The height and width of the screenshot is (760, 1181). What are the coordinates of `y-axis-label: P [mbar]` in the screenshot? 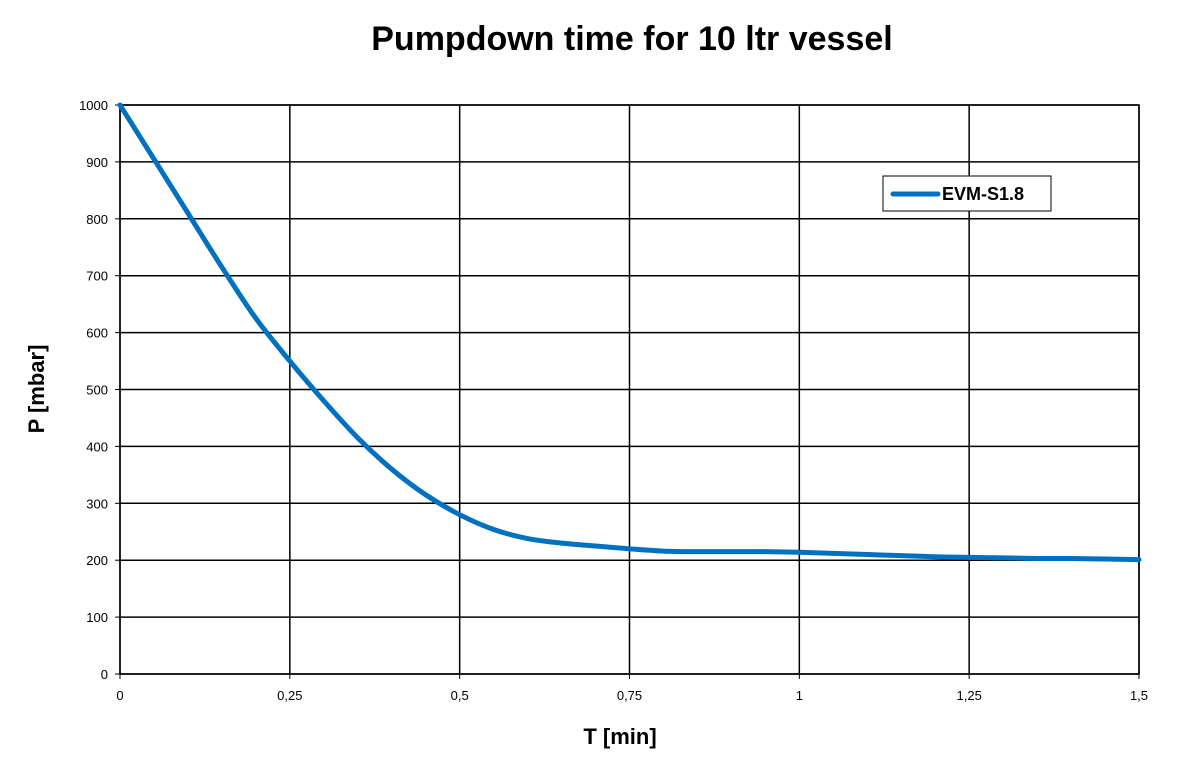 It's located at (36, 389).